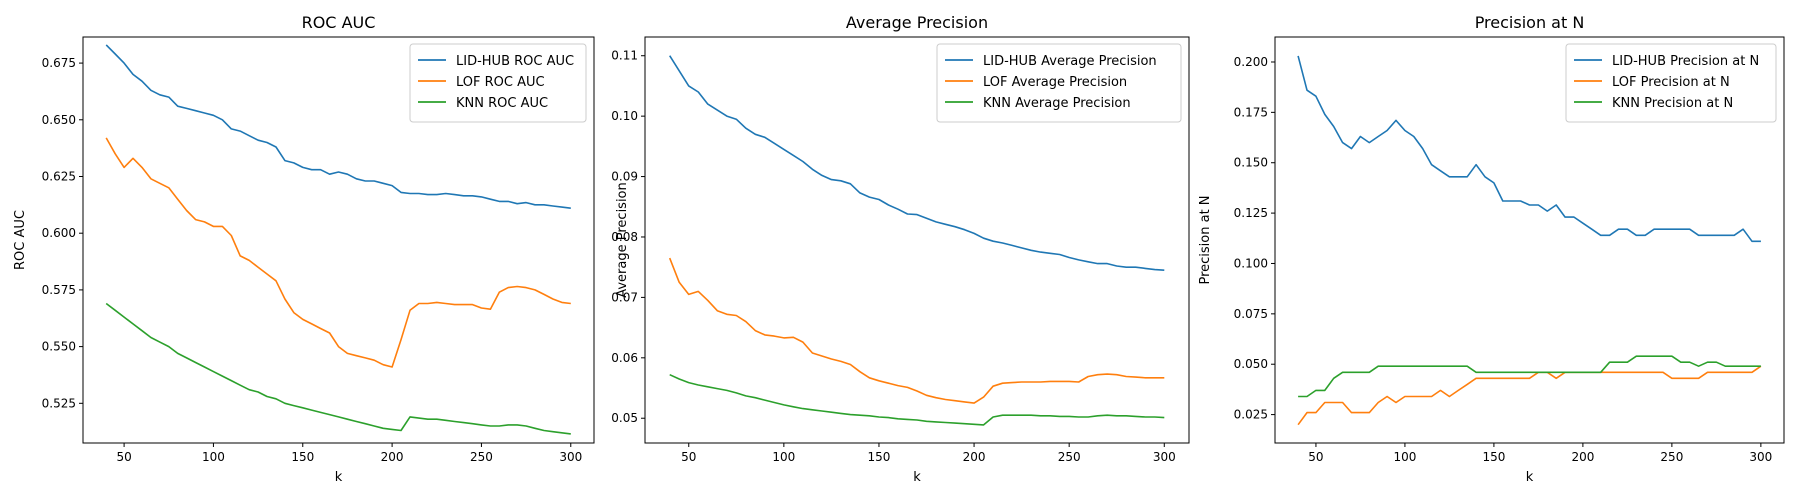  What do you see at coordinates (515, 61) in the screenshot?
I see `legend-entry: LID-HUB ROC AUC` at bounding box center [515, 61].